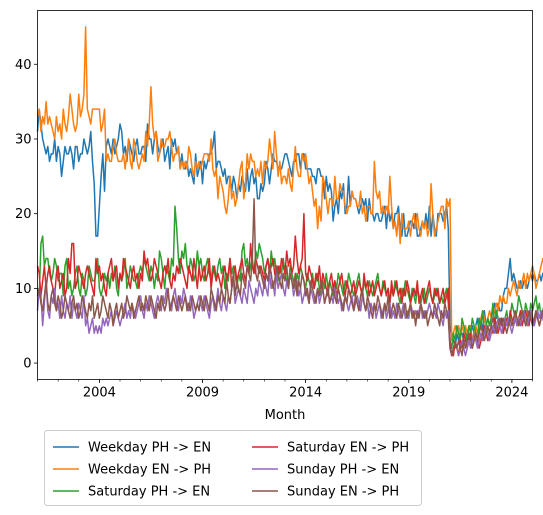 The height and width of the screenshot is (515, 543). Describe the element at coordinates (343, 492) in the screenshot. I see `legend-label: Sunday EN -> PH` at that location.